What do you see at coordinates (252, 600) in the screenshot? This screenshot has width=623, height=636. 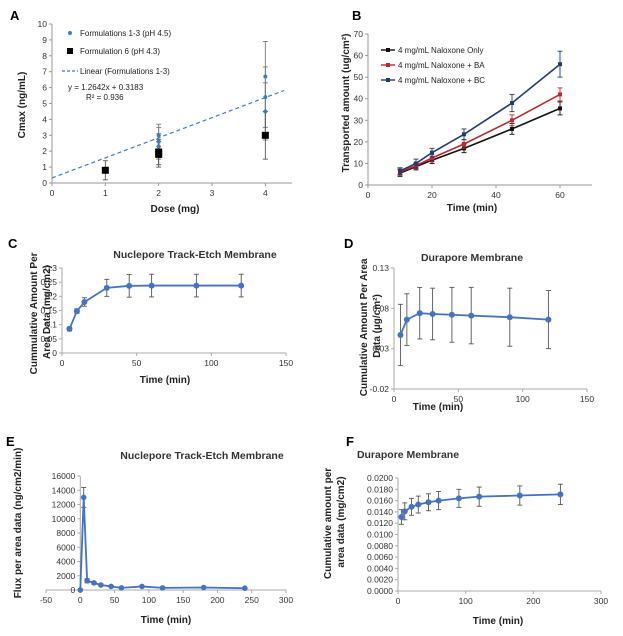 I see `chart-e-x-tick-label: 250` at bounding box center [252, 600].